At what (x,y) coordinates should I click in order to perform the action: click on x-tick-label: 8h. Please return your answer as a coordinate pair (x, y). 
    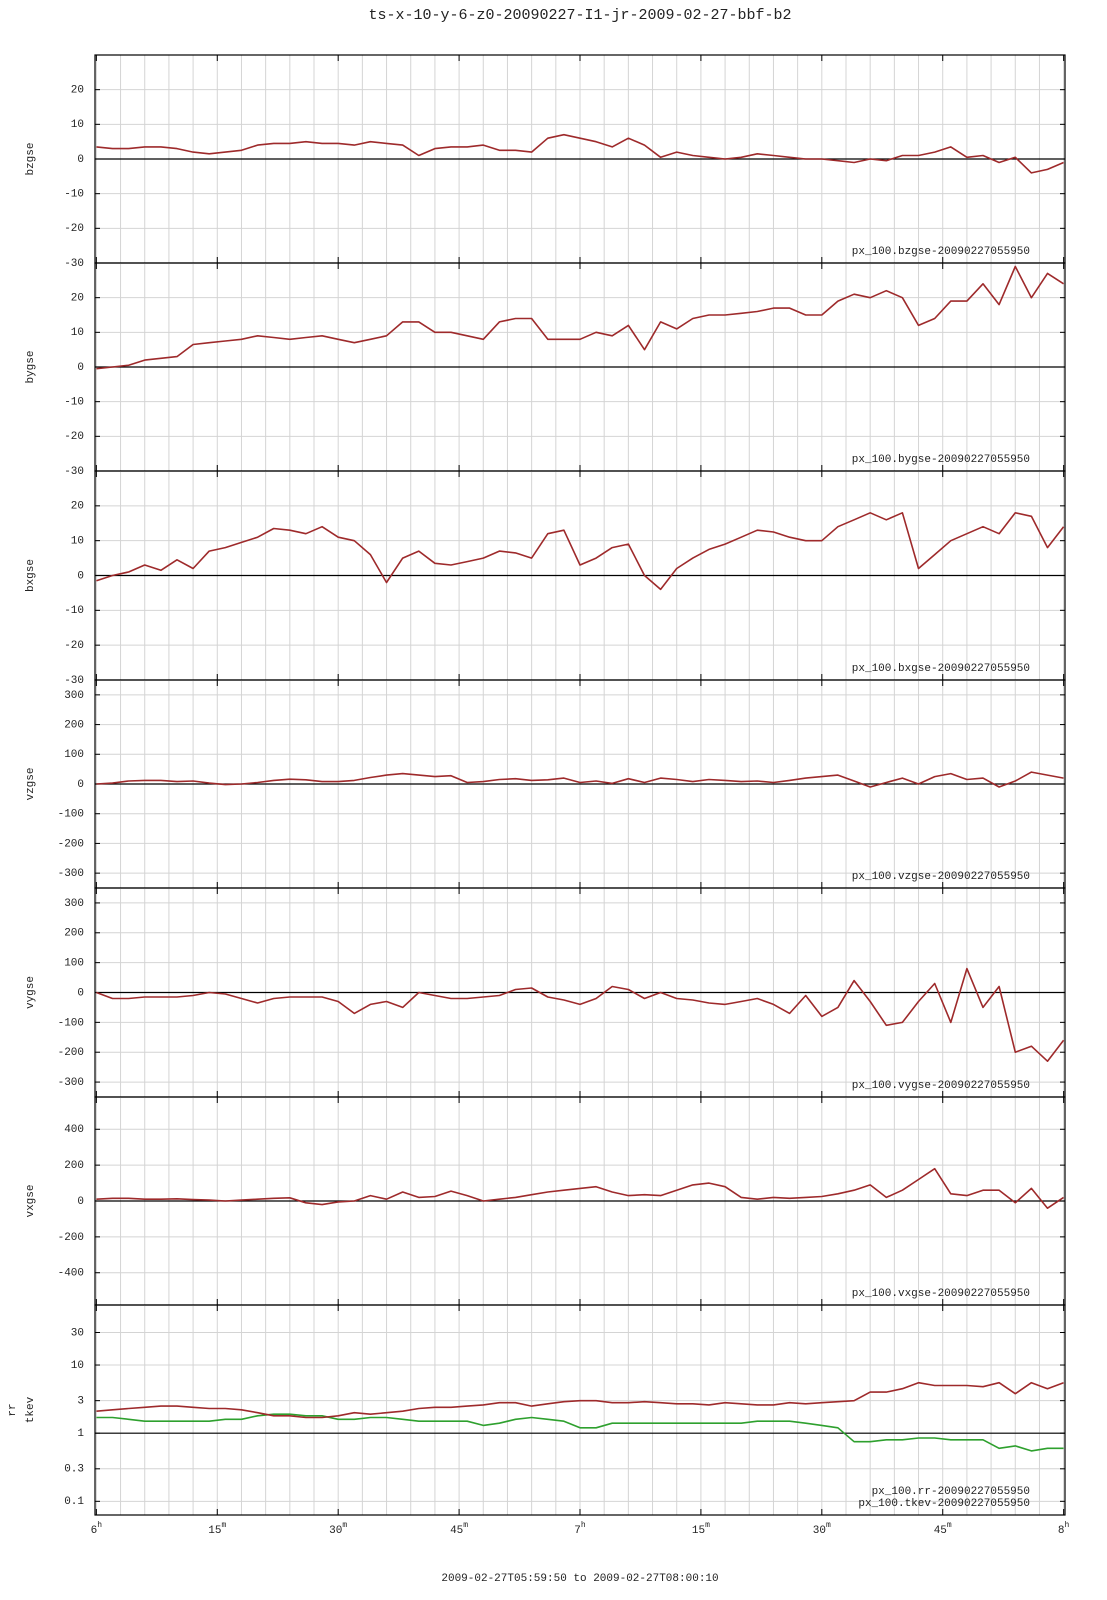
    Looking at the image, I should click on (1064, 1529).